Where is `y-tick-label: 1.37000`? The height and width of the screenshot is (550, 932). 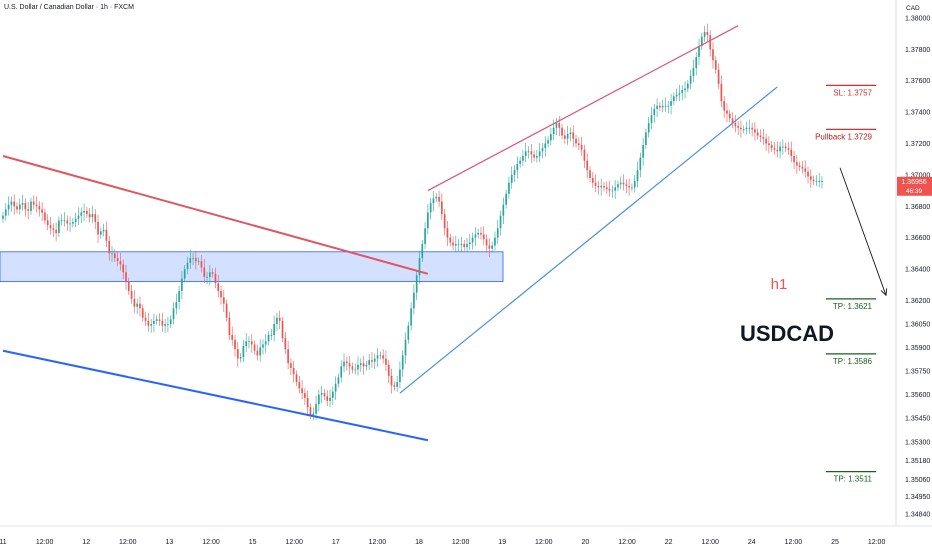 y-tick-label: 1.37000 is located at coordinates (917, 175).